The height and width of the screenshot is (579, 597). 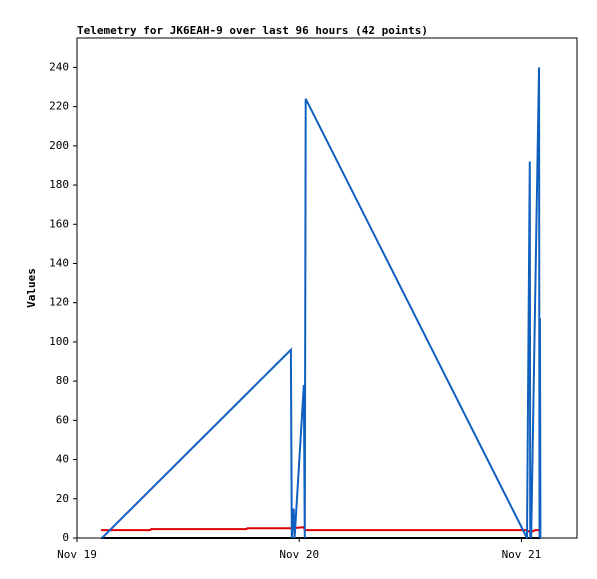 I want to click on y-tick-label: 60, so click(x=62, y=419).